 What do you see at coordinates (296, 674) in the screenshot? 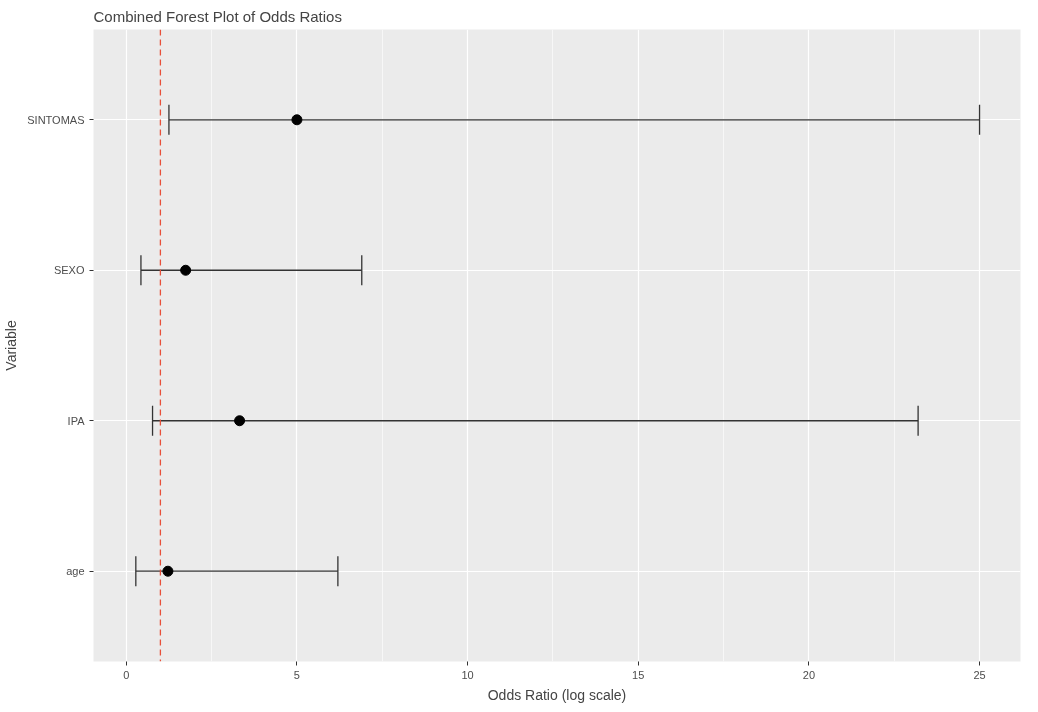
I see `x-tick-label: 5` at bounding box center [296, 674].